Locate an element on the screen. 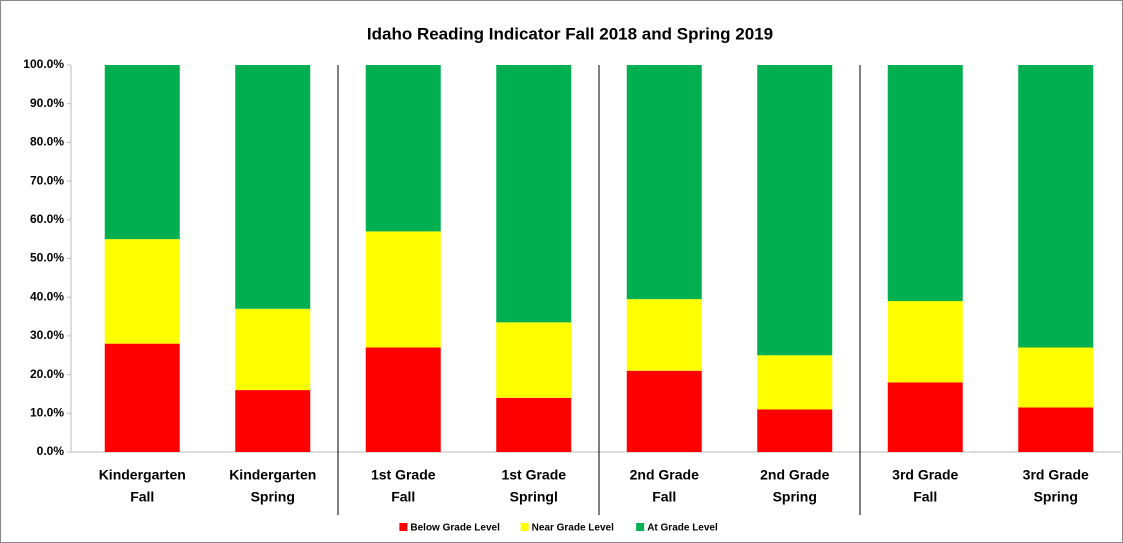 This screenshot has height=543, width=1123. y-tick-label: 40.0% is located at coordinates (47, 296).